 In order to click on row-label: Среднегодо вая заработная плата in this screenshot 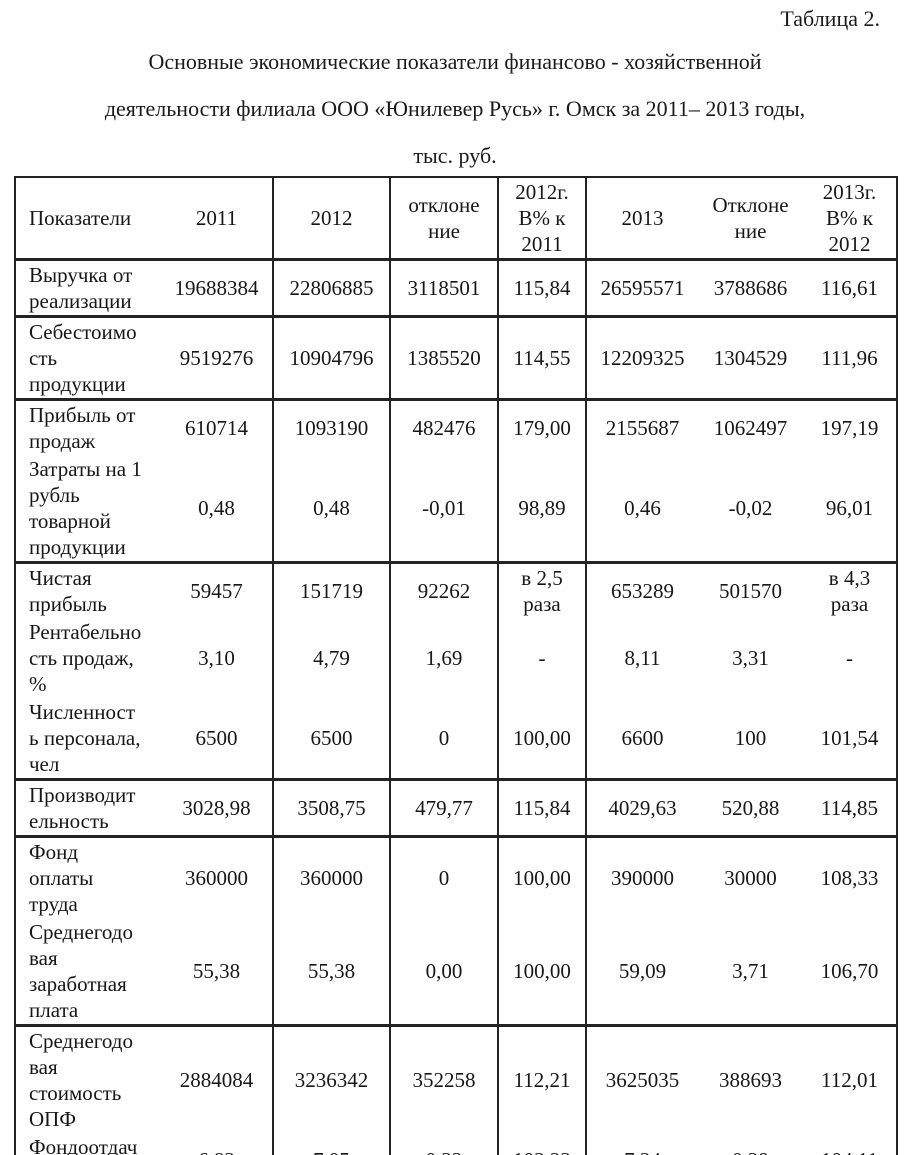, I will do `click(81, 971)`.